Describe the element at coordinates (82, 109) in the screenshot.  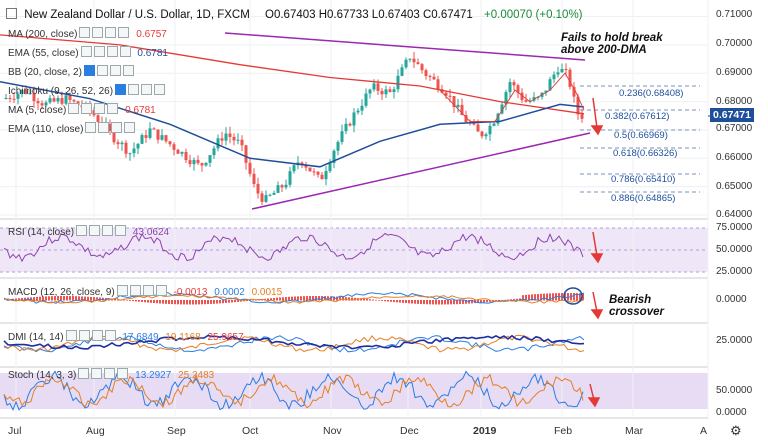
I see `legend-ma5: MA (5, close) 0.6781` at that location.